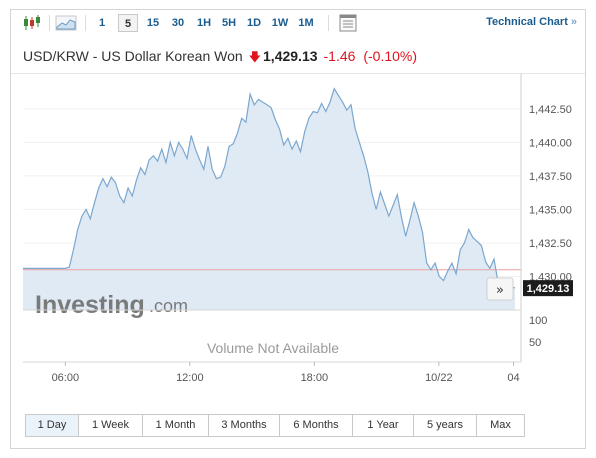 The width and height of the screenshot is (596, 458). Describe the element at coordinates (178, 23) in the screenshot. I see `interval-30: 30` at that location.